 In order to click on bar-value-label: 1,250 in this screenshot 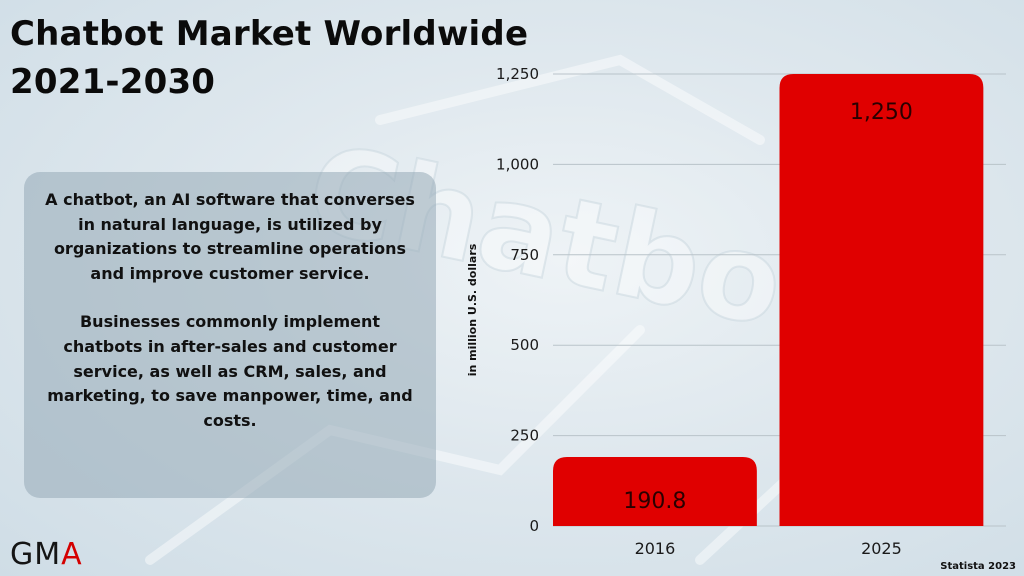, I will do `click(881, 112)`.